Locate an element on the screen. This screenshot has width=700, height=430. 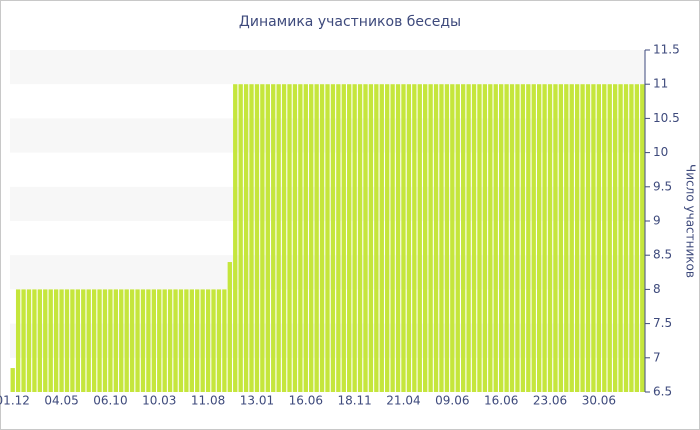
x-tick-label: 21.04 is located at coordinates (403, 401).